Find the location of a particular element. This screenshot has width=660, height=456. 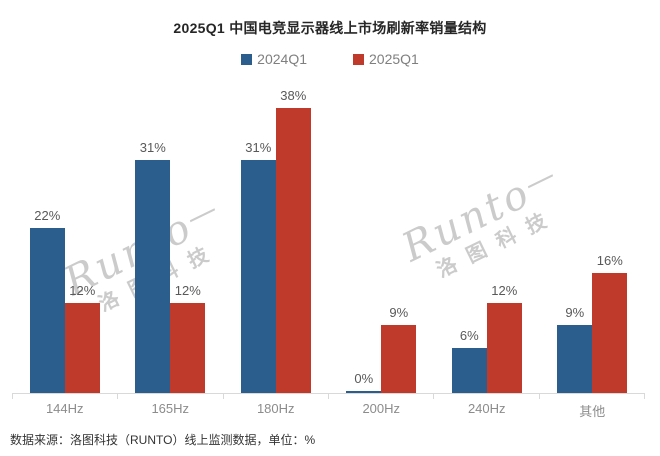

bar-group-180Hz: 31% 38% is located at coordinates (276, 240).